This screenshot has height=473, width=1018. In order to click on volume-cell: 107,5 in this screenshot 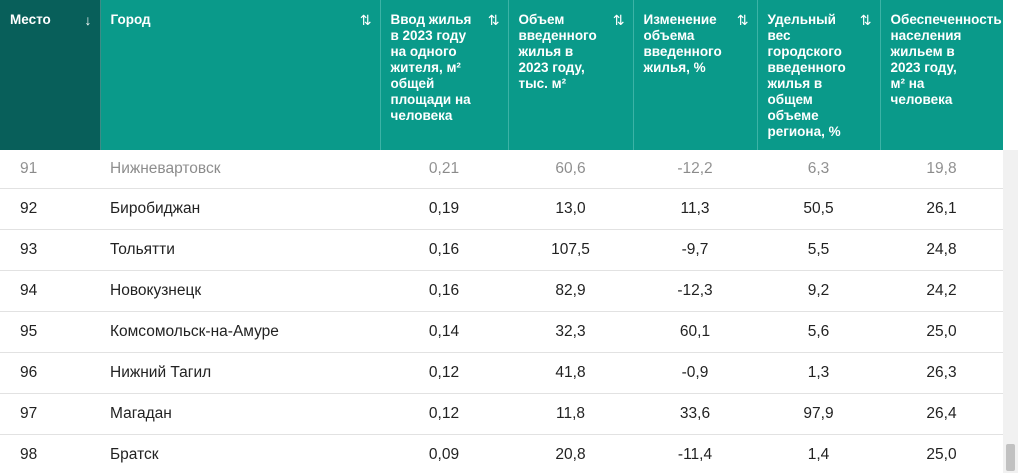, I will do `click(570, 250)`.